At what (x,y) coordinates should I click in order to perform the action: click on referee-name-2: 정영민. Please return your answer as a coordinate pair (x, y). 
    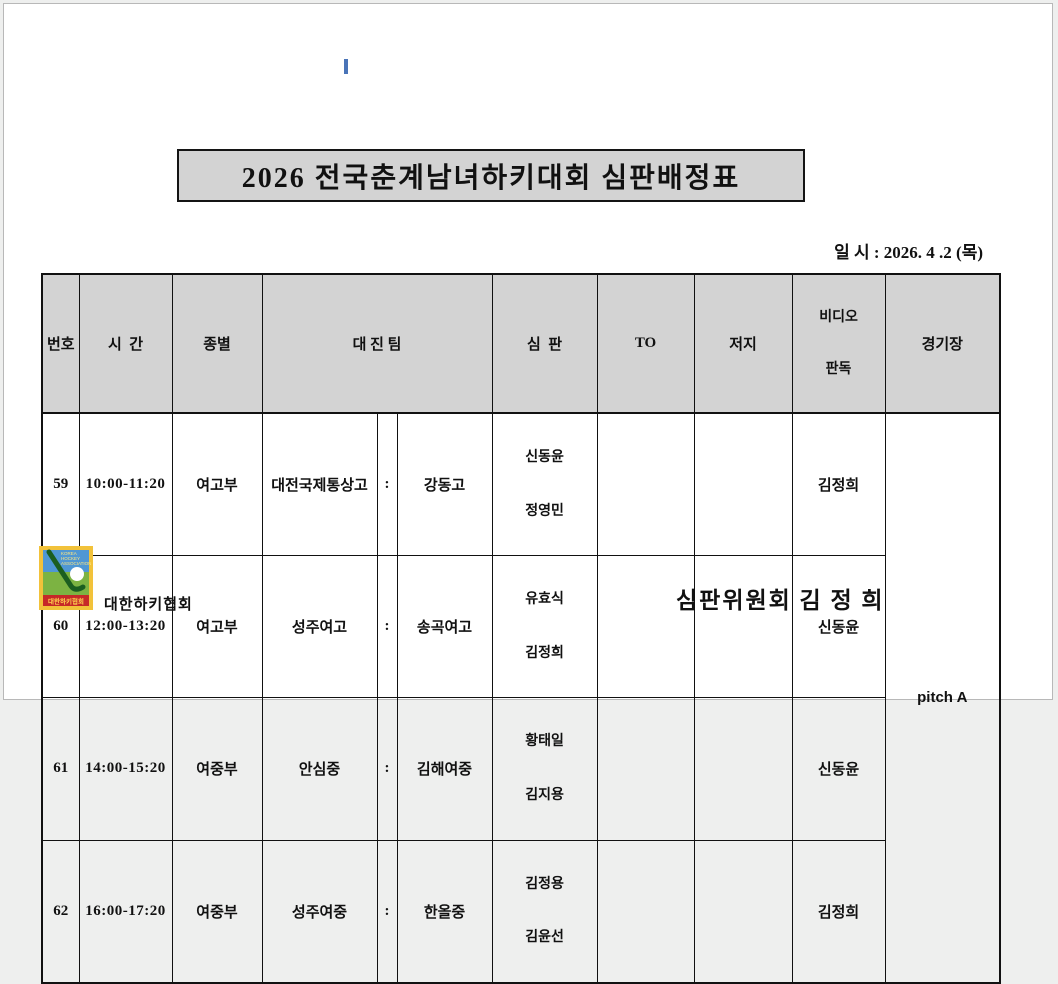
    Looking at the image, I should click on (544, 511).